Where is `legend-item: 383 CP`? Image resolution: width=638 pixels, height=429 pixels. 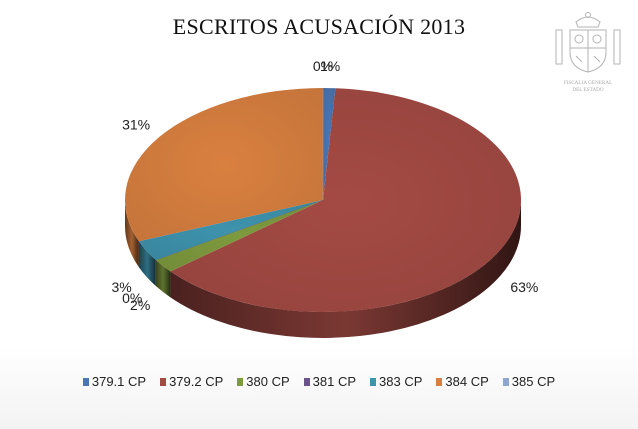 legend-item: 383 CP is located at coordinates (396, 381).